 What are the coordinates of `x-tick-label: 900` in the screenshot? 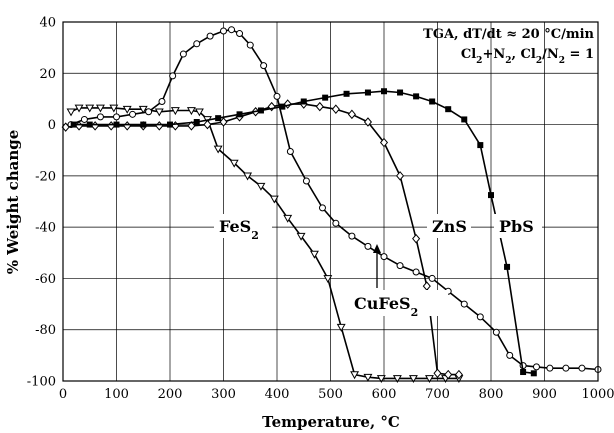 It's located at (544, 394).